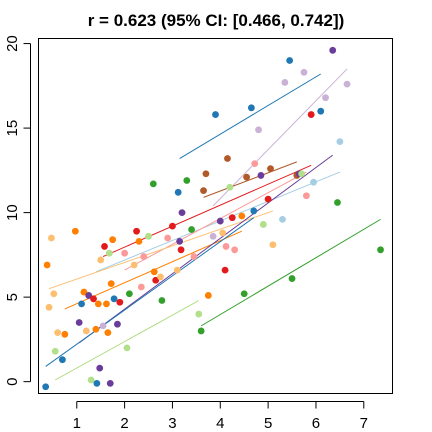  I want to click on x-tick-label: 3, so click(172, 423).